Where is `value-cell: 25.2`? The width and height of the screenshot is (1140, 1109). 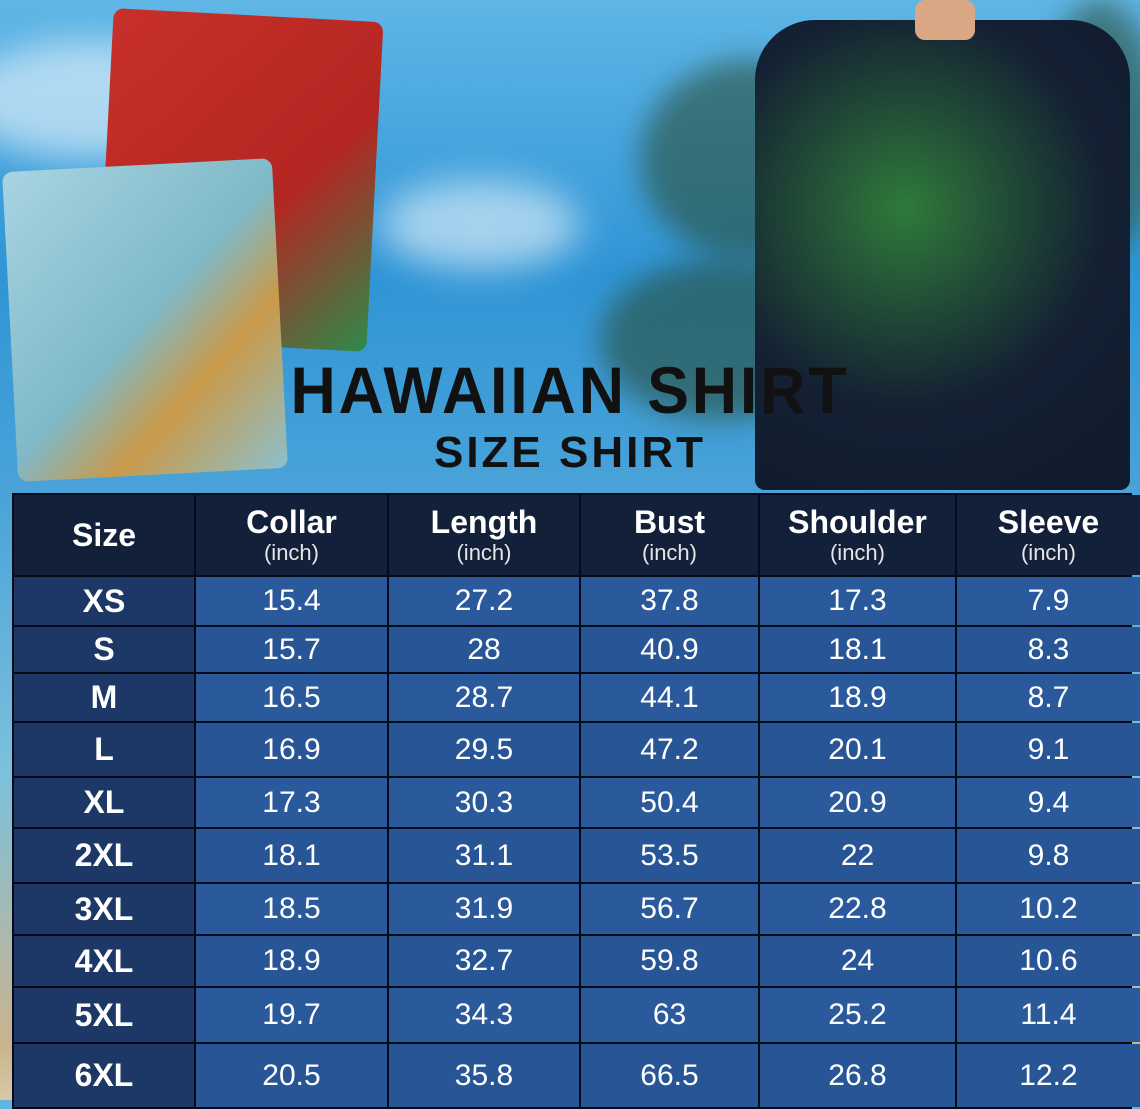
value-cell: 25.2 is located at coordinates (857, 1015).